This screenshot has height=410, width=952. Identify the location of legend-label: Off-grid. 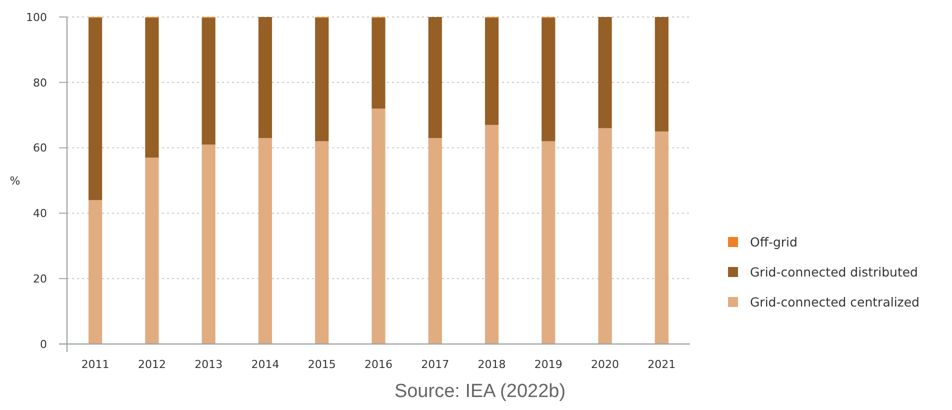
(774, 242).